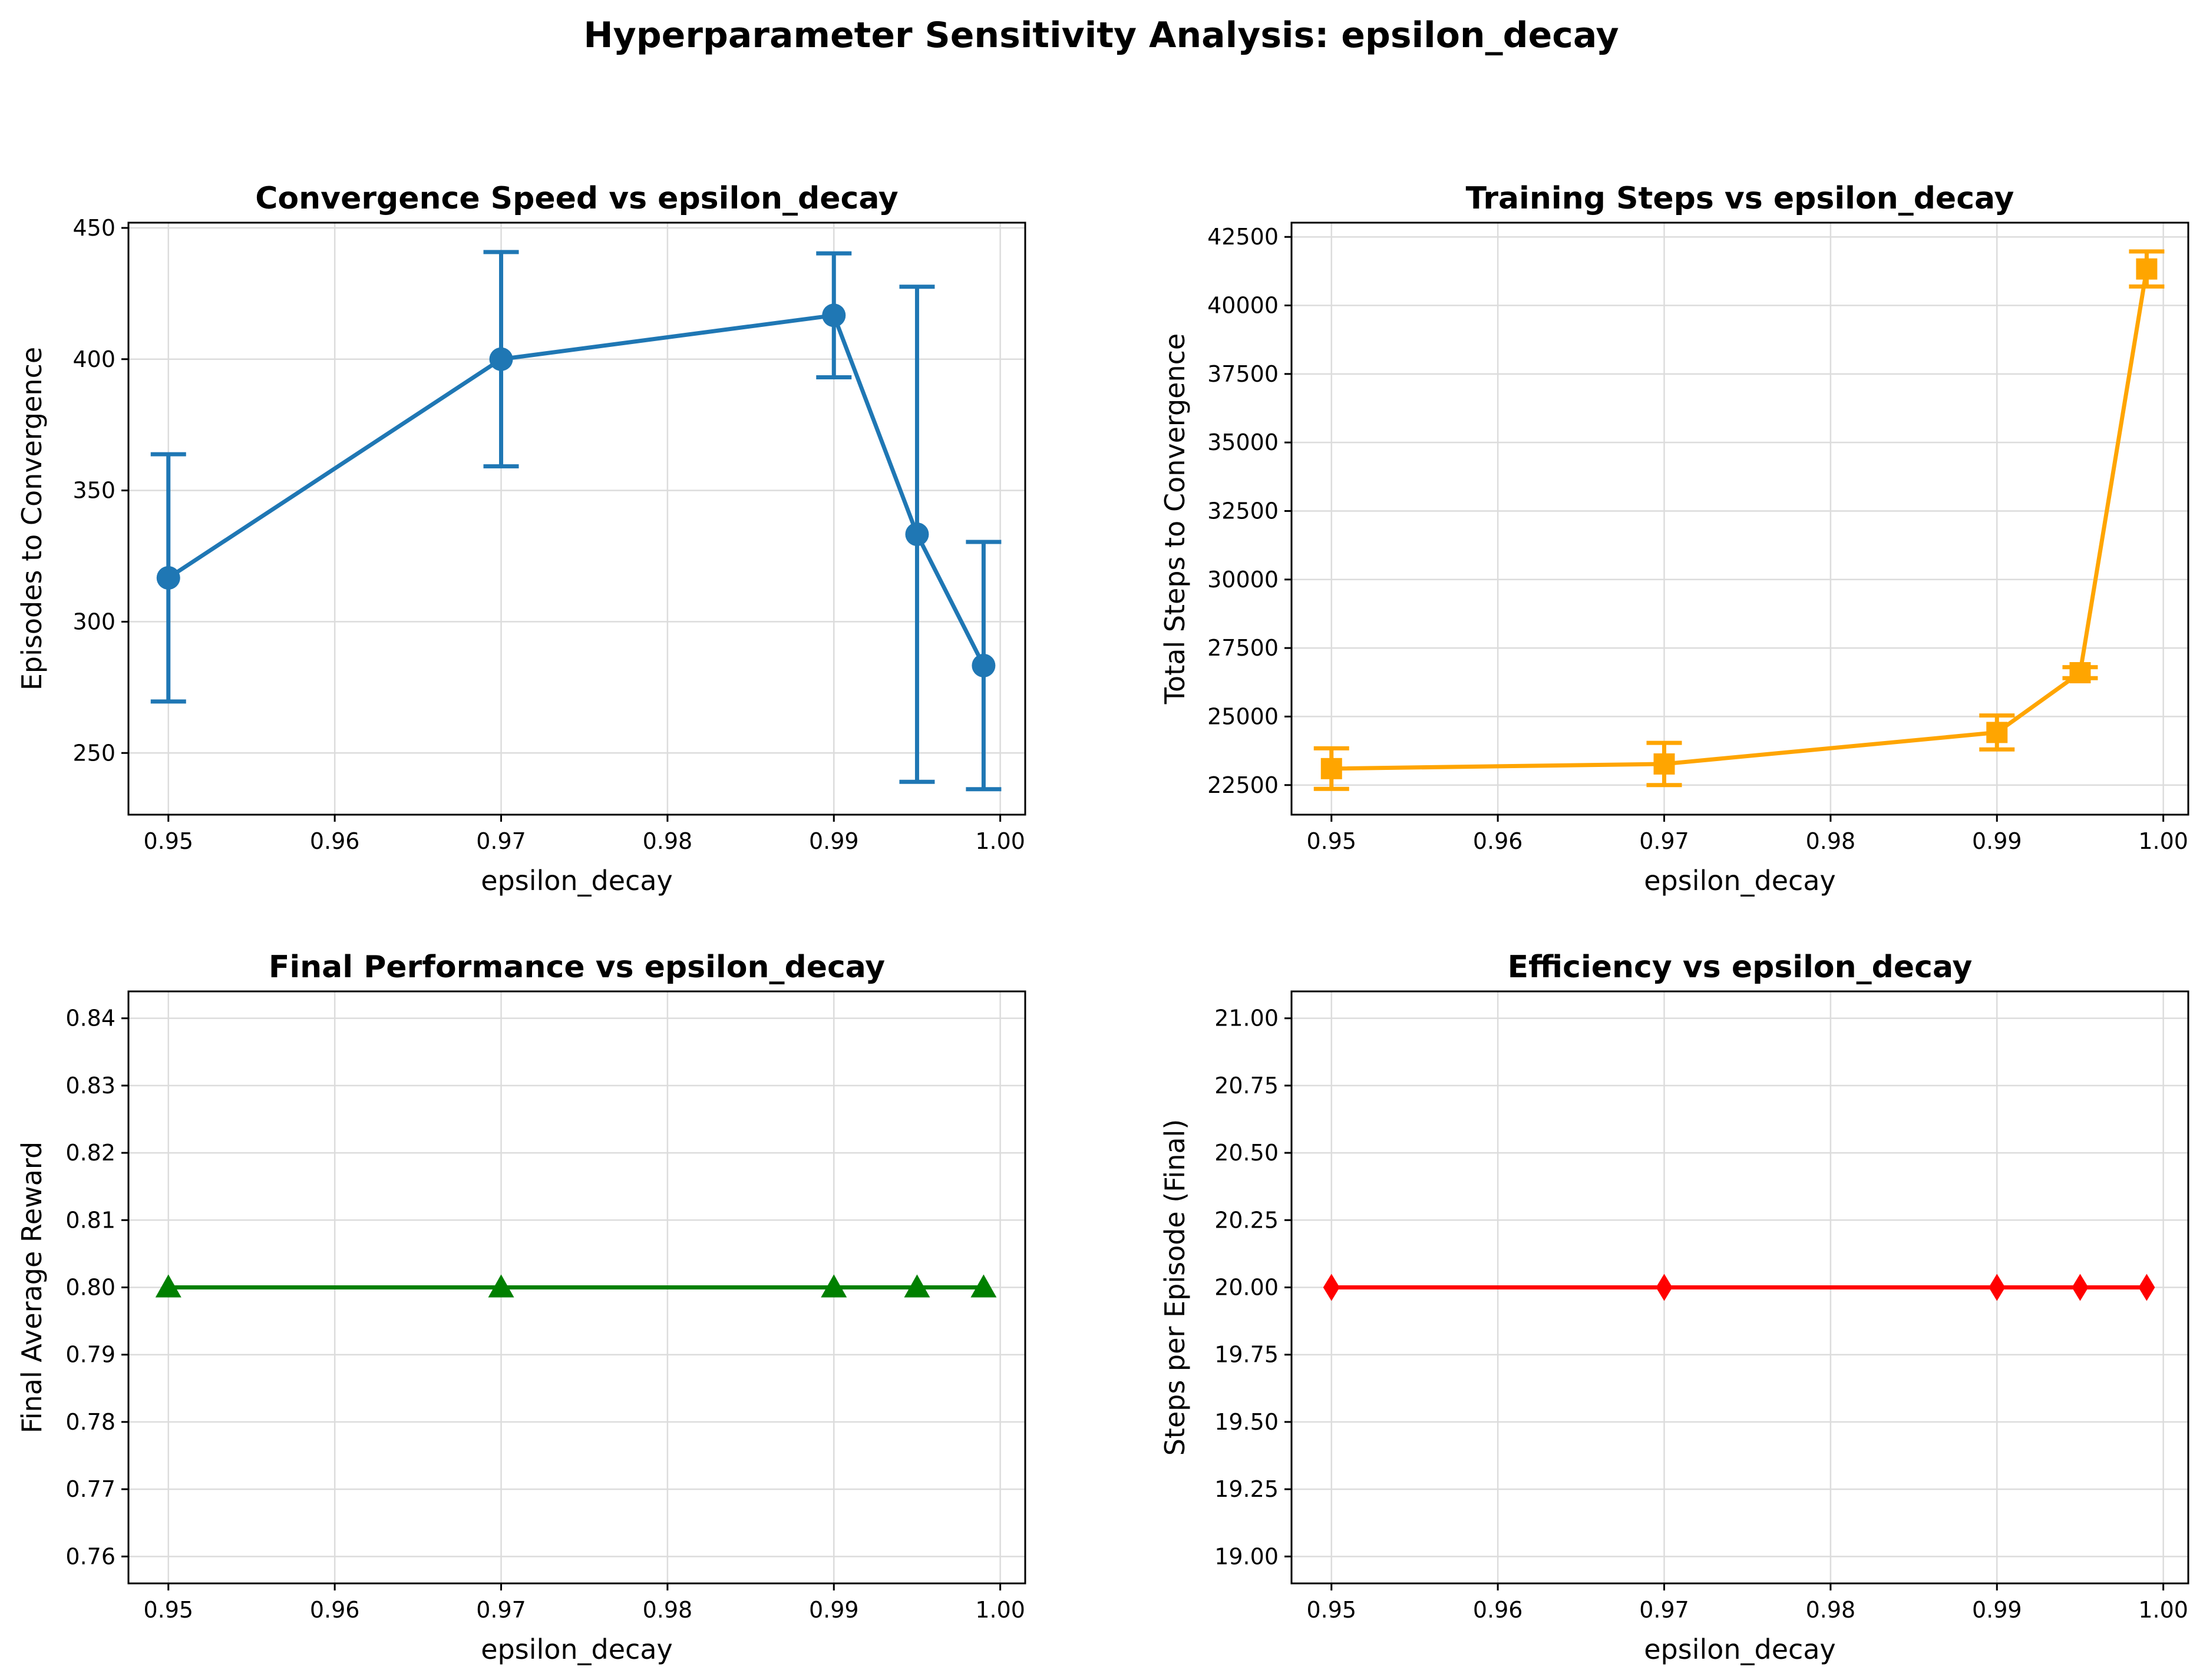  What do you see at coordinates (1246, 1556) in the screenshot?
I see `y-tick-label: 19.00` at bounding box center [1246, 1556].